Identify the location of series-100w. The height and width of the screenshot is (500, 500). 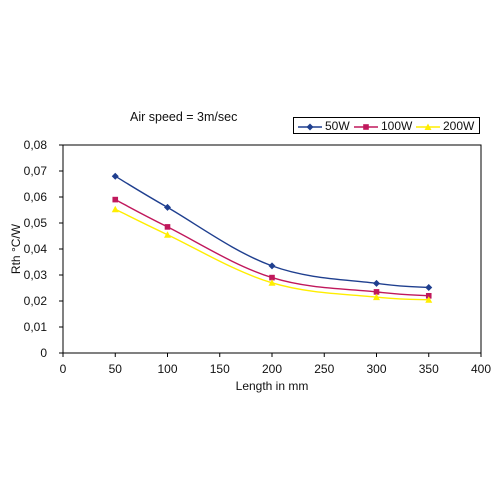
(272, 247).